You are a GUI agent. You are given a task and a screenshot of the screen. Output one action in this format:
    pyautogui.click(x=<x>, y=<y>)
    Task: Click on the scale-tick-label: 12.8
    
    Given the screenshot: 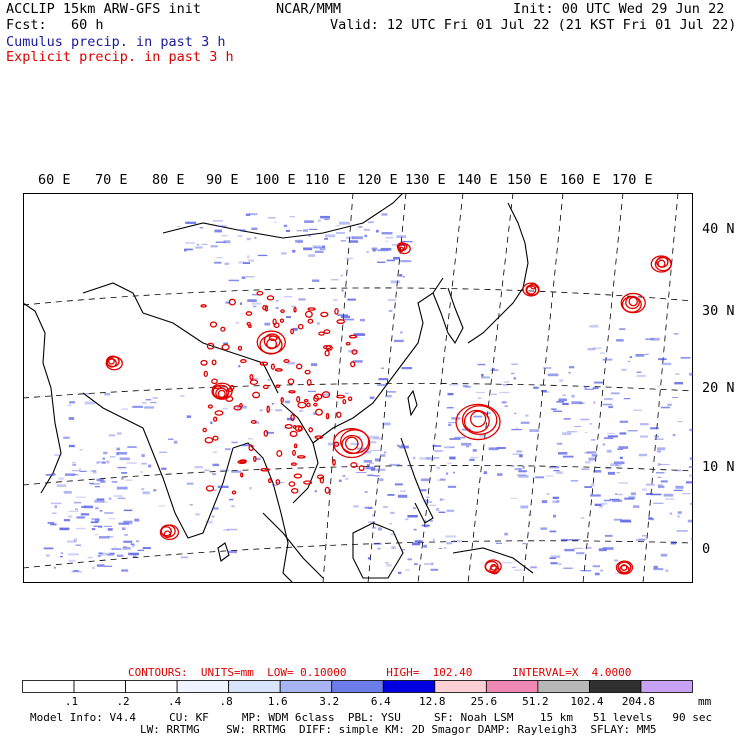 What is the action you would take?
    pyautogui.click(x=432, y=701)
    